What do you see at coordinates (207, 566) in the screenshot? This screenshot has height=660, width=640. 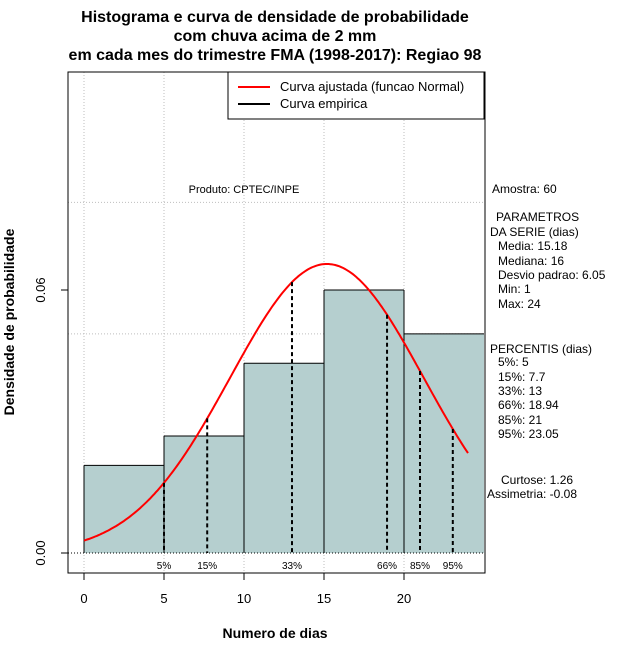 I see `percentile-label-1: 15%` at bounding box center [207, 566].